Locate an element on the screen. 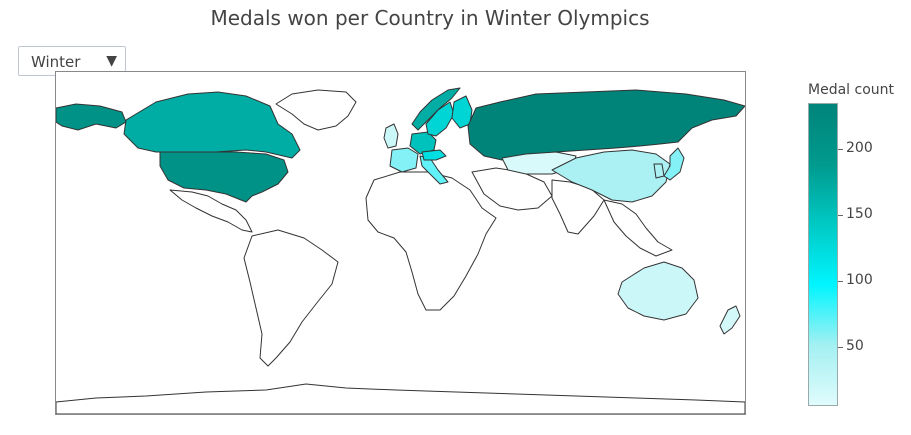  country-japan is located at coordinates (674, 164).